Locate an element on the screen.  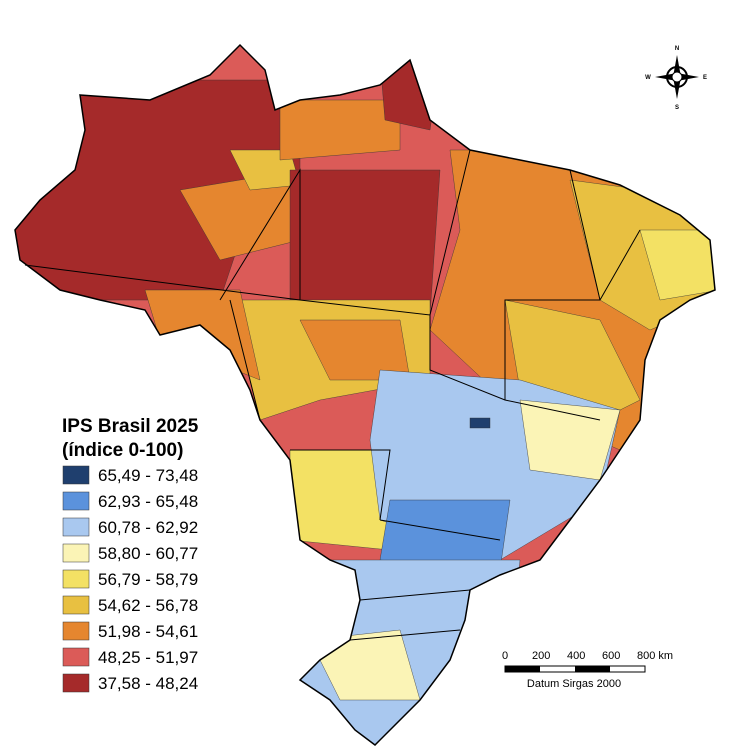
legend-label: 56,79 - 58,79 is located at coordinates (148, 579).